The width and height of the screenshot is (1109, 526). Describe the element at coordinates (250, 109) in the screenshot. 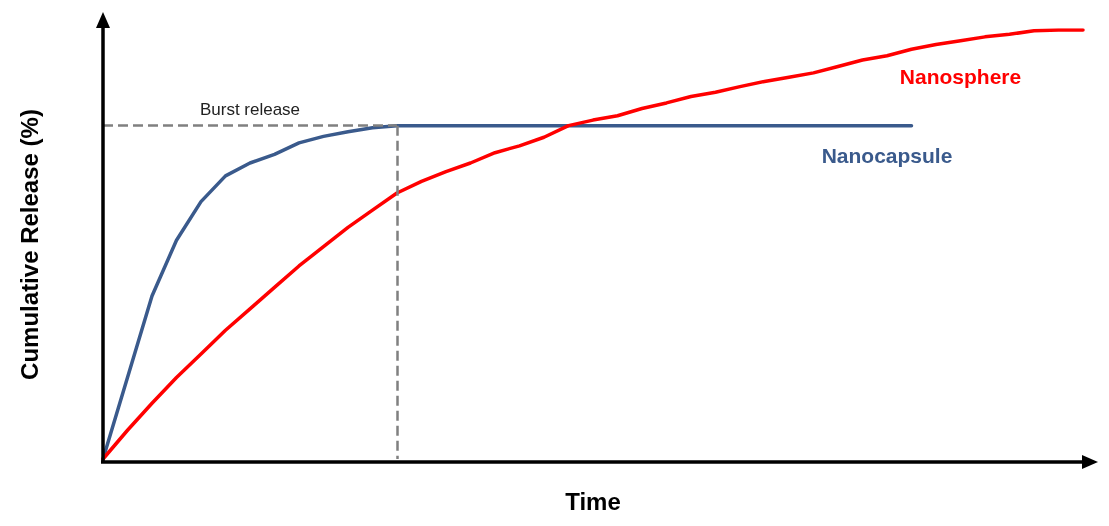

I see `ref-line-label: Burst release` at that location.